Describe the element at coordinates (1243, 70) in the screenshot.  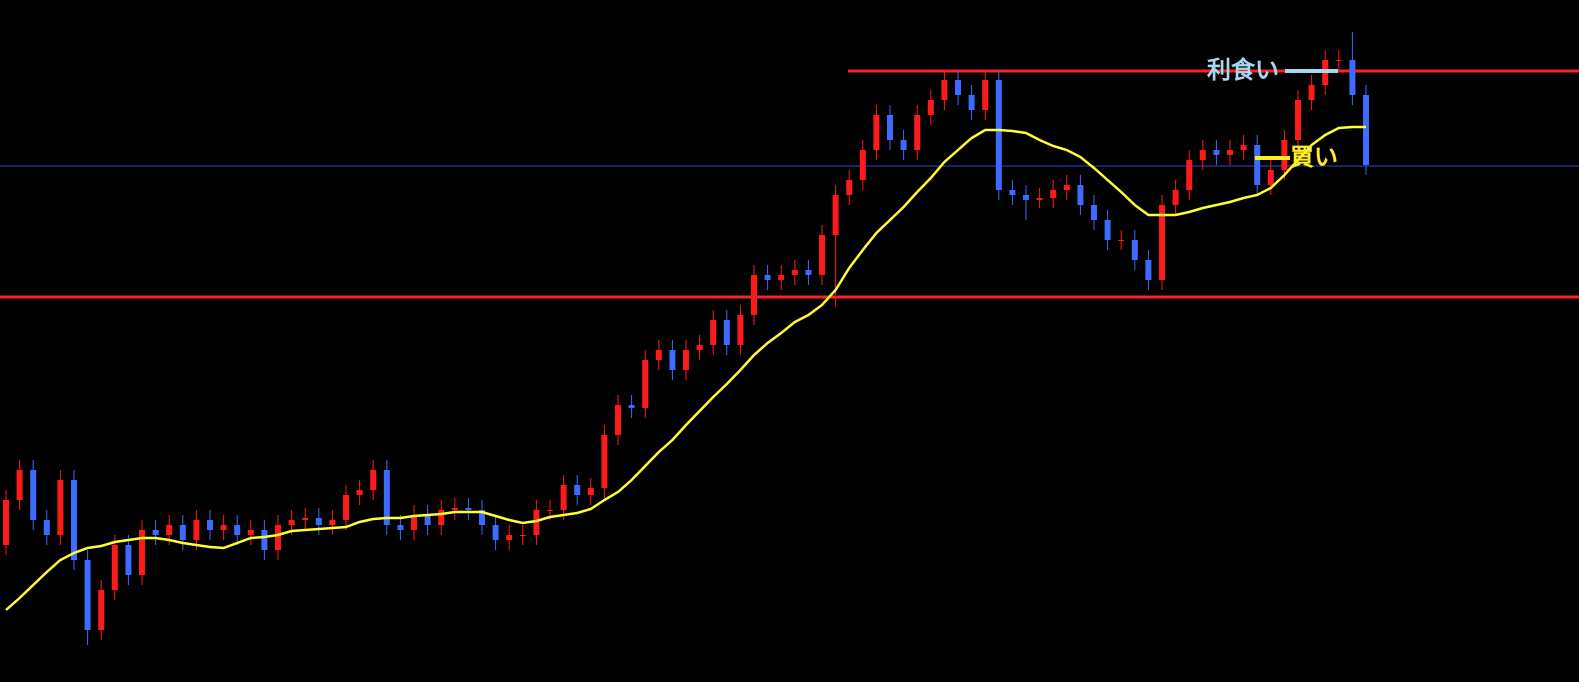
I see `annotation: 利食い` at that location.